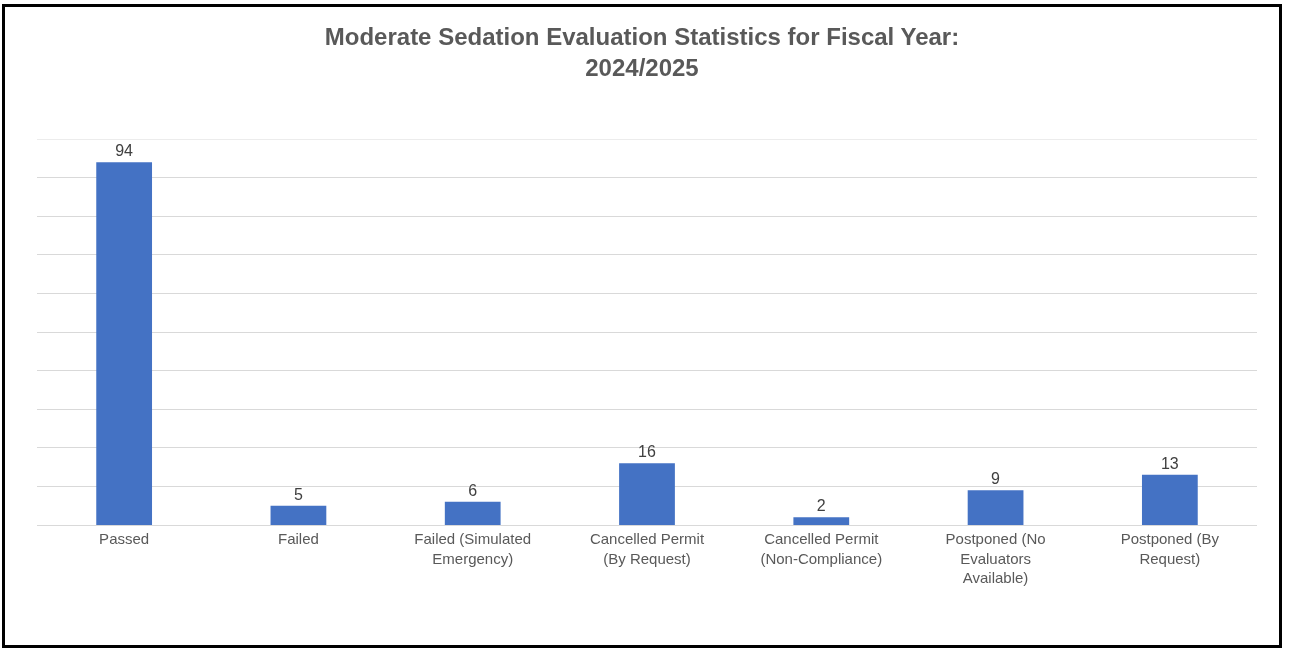 The image size is (1291, 655). What do you see at coordinates (642, 52) in the screenshot?
I see `chart-title: Moderate Sedation Evaluation Statistics for Fiscal Year: 2024/2025` at bounding box center [642, 52].